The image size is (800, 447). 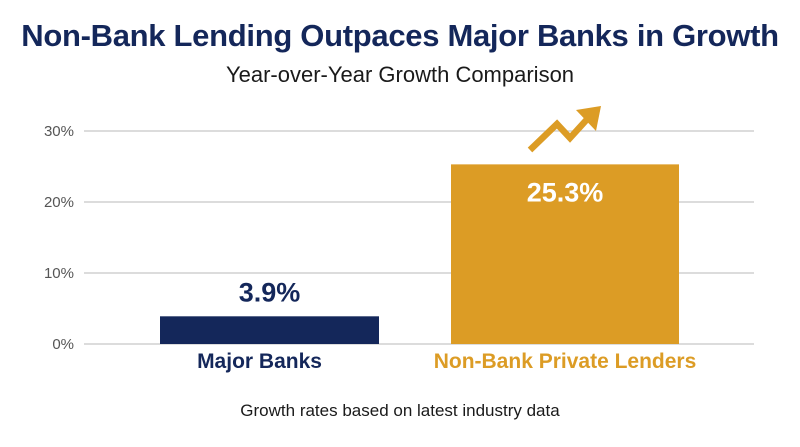 I want to click on data-label: 25.3%, so click(x=565, y=192).